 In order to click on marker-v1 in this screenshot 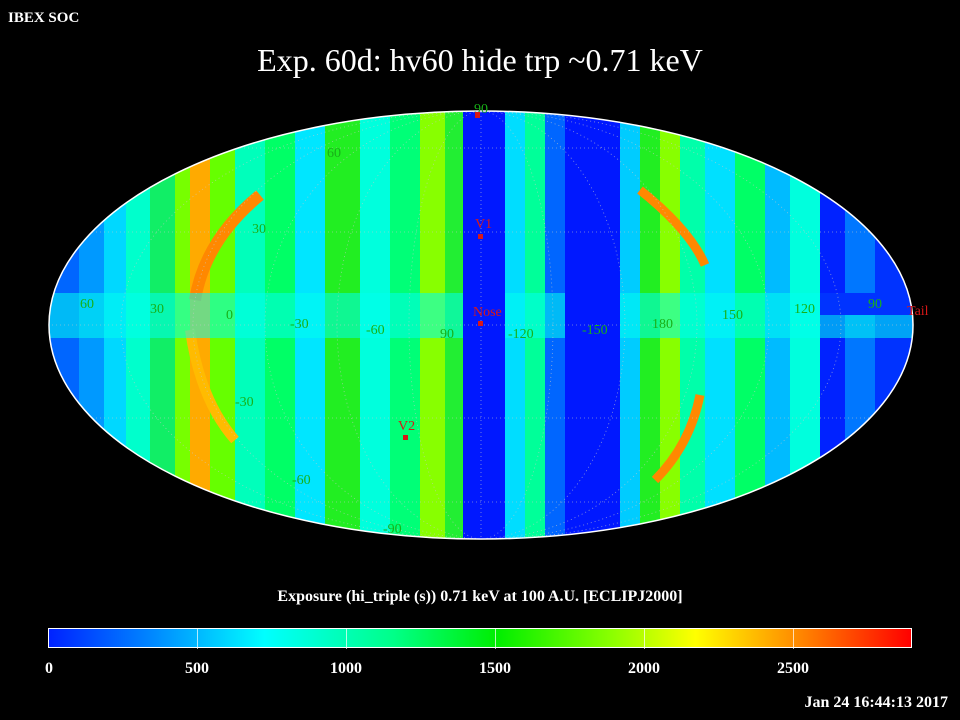, I will do `click(480, 236)`.